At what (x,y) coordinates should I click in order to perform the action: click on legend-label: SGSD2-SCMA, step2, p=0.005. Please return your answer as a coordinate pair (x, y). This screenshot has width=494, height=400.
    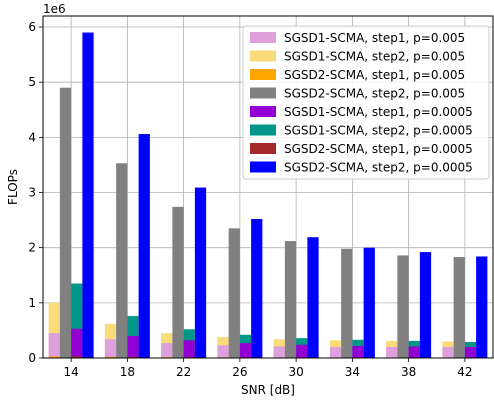
    Looking at the image, I should click on (374, 94).